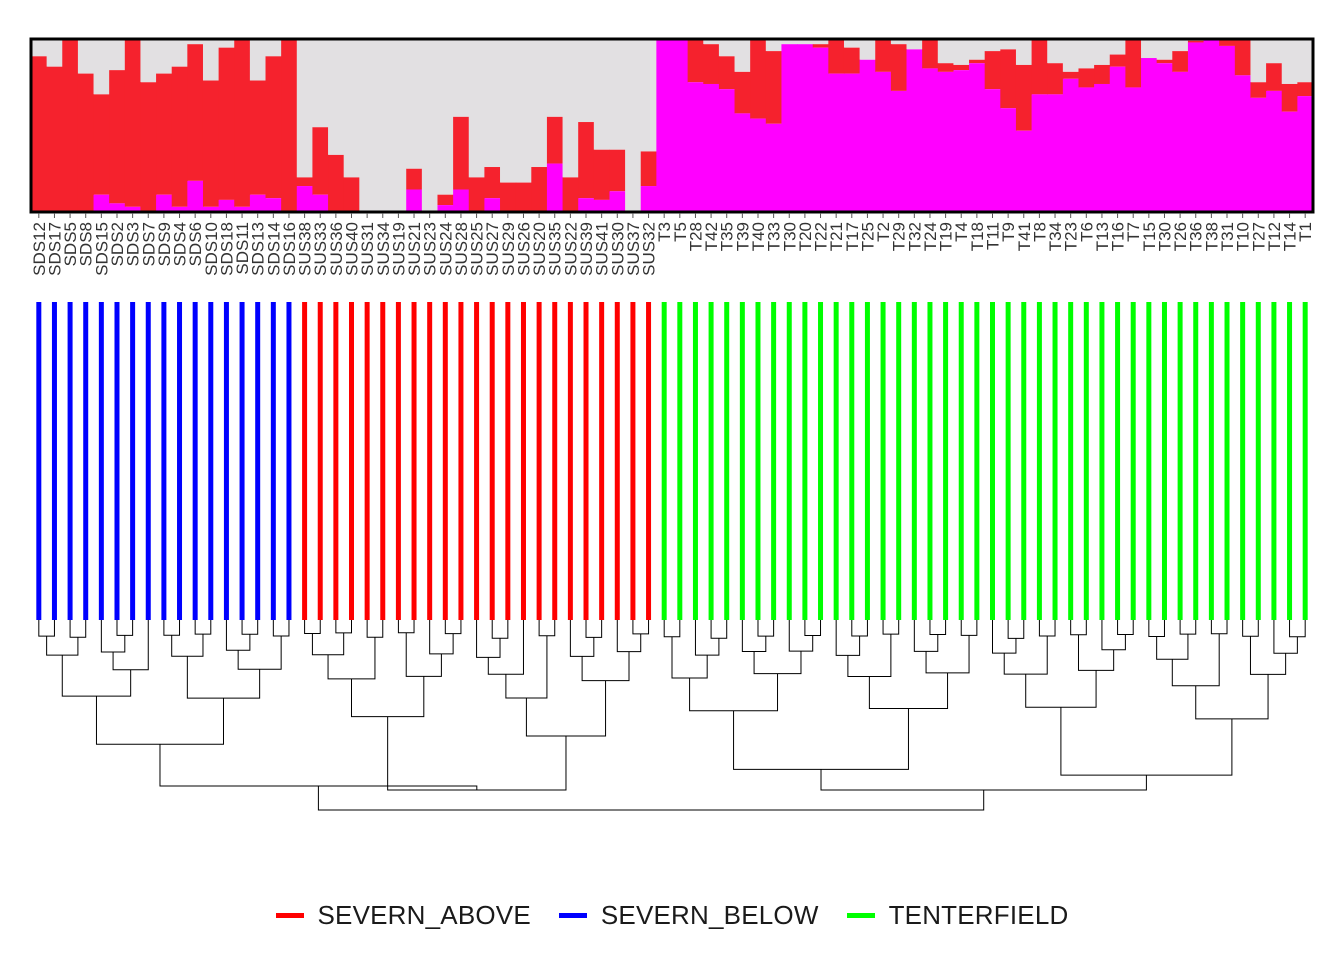 Image resolution: width=1344 pixels, height=960 pixels. Describe the element at coordinates (398, 249) in the screenshot. I see `sample-label-sus19: SUS19` at that location.